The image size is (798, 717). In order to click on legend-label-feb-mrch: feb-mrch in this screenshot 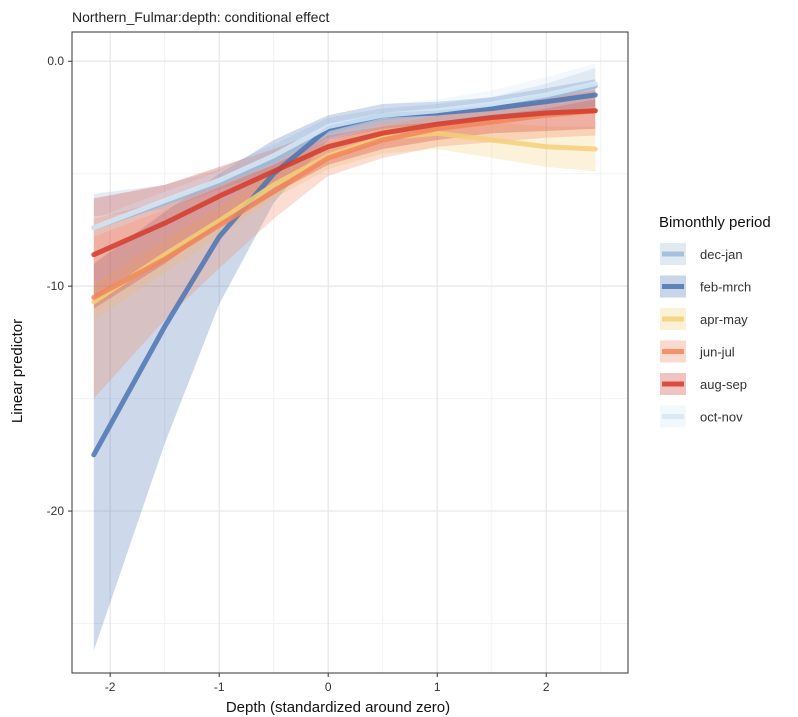, I will do `click(725, 287)`.